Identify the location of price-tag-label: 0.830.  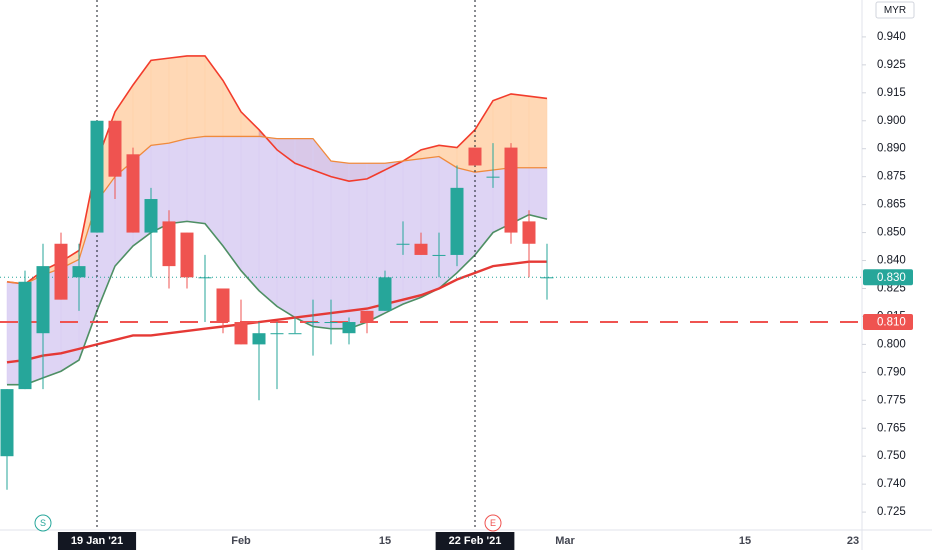
(891, 278).